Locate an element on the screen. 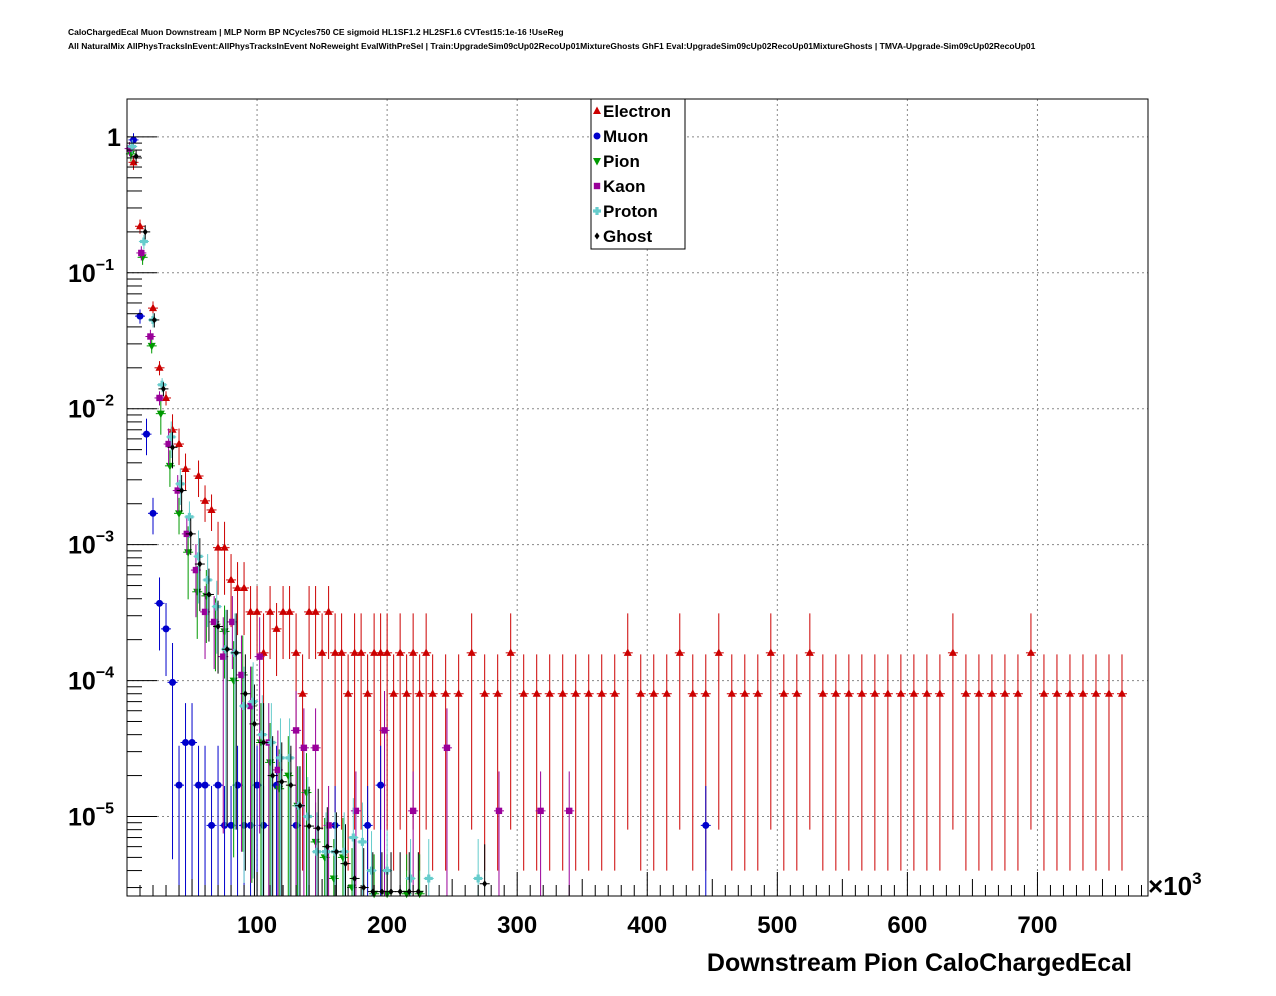 This screenshot has height=996, width=1276. legend-item-muon: Muon is located at coordinates (620, 136).